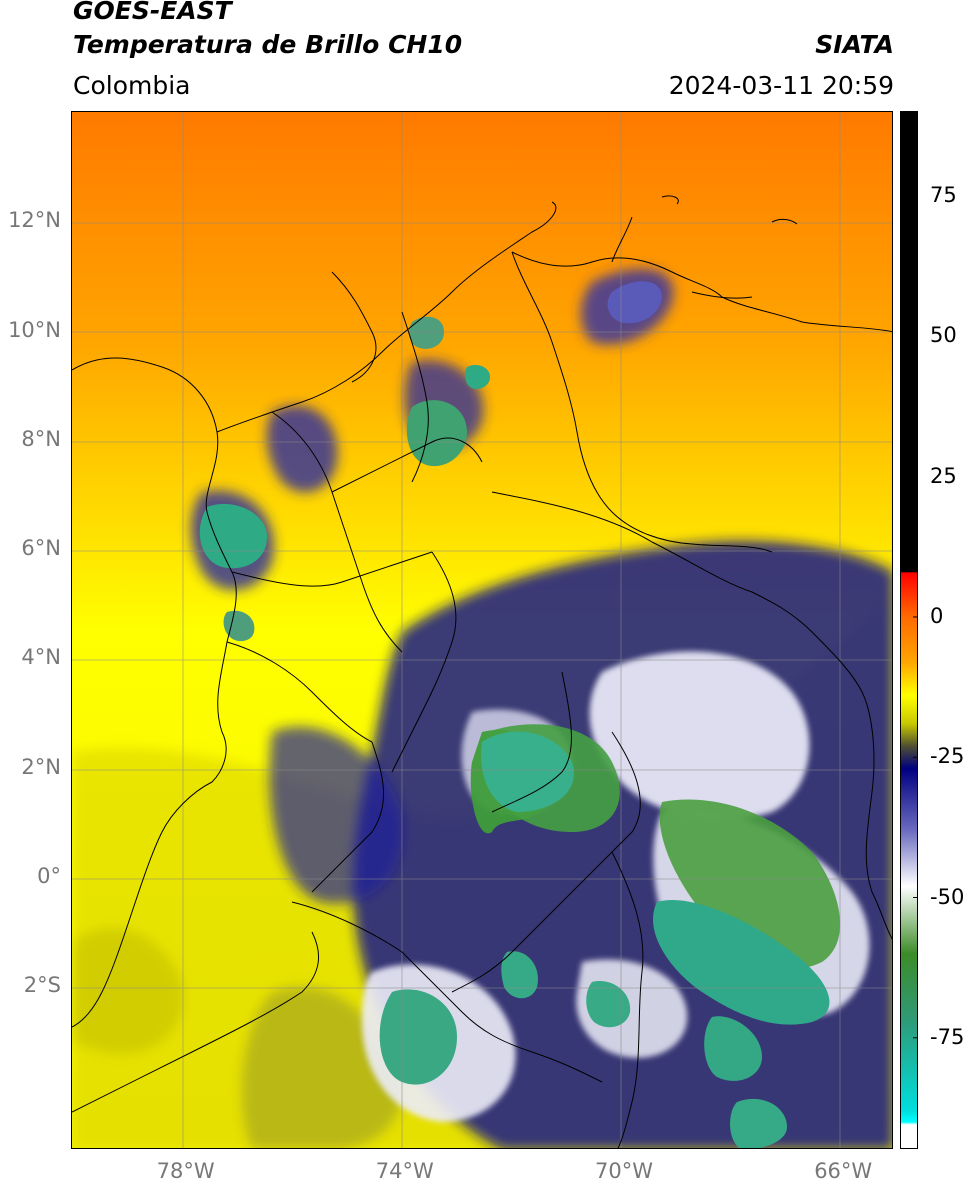 This screenshot has width=966, height=1190. What do you see at coordinates (624, 1171) in the screenshot?
I see `lon-tick-label: 70°W` at bounding box center [624, 1171].